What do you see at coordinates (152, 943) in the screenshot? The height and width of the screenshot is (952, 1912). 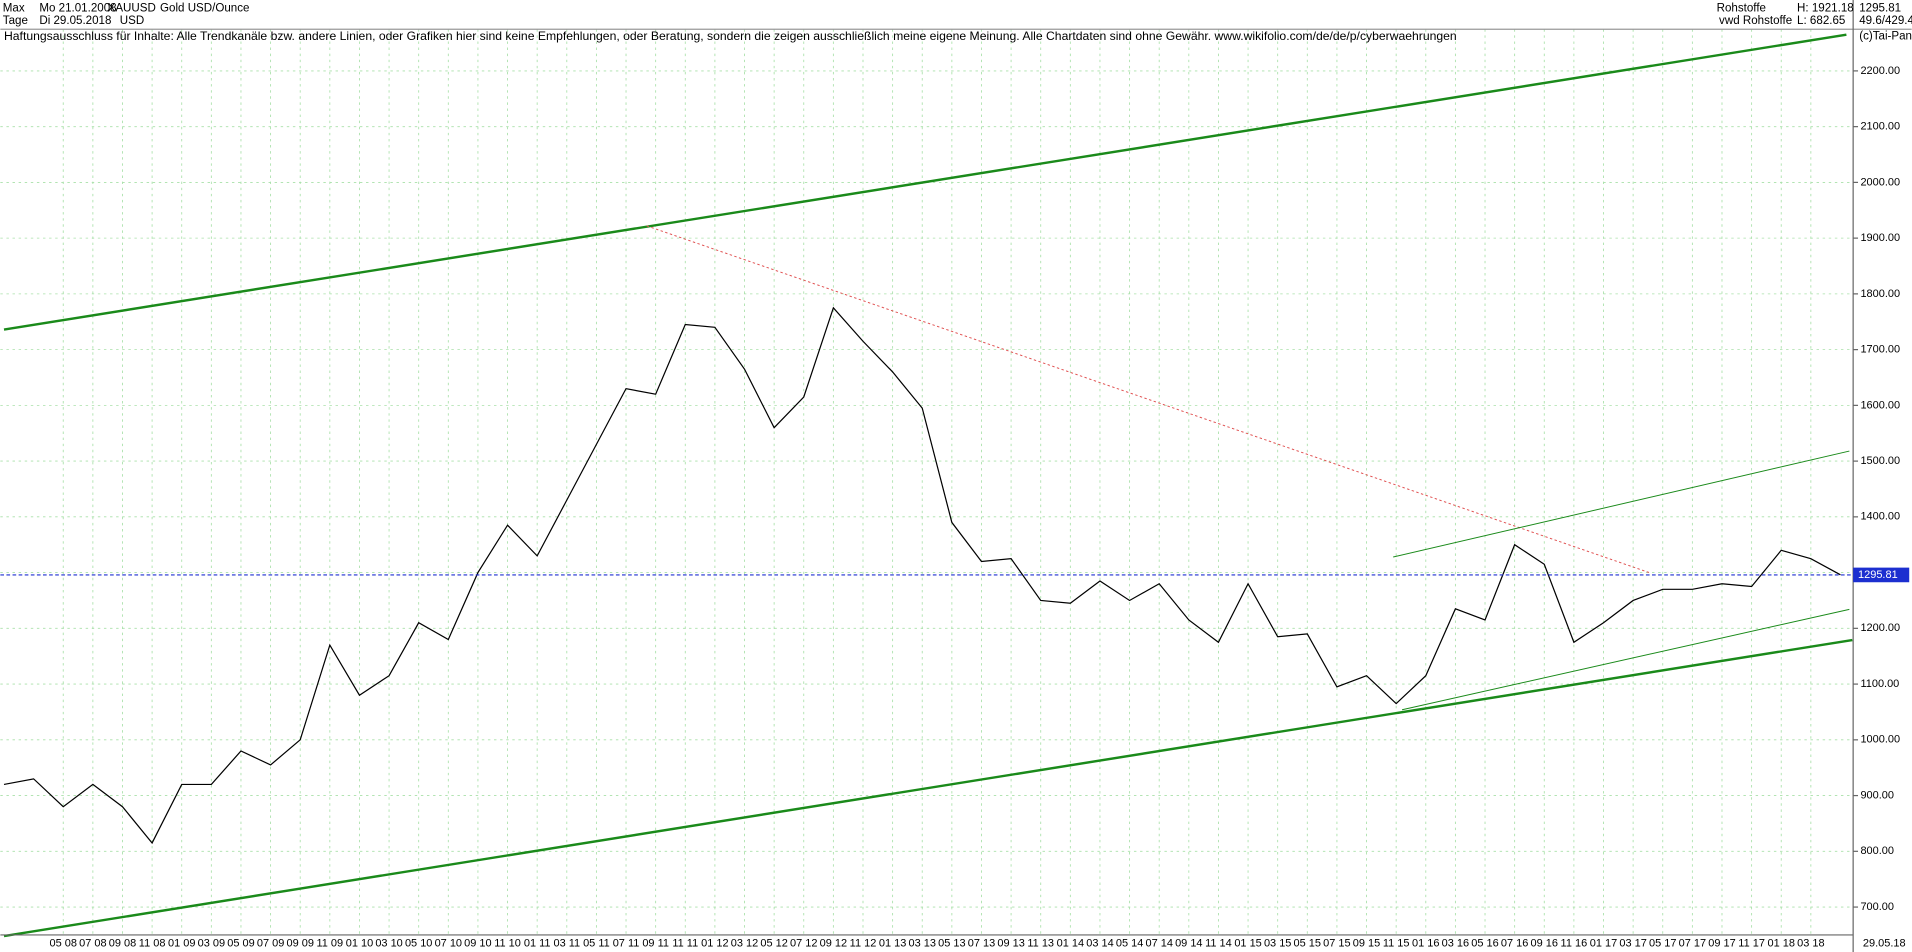 I see `x-tick-label: 11 08` at bounding box center [152, 943].